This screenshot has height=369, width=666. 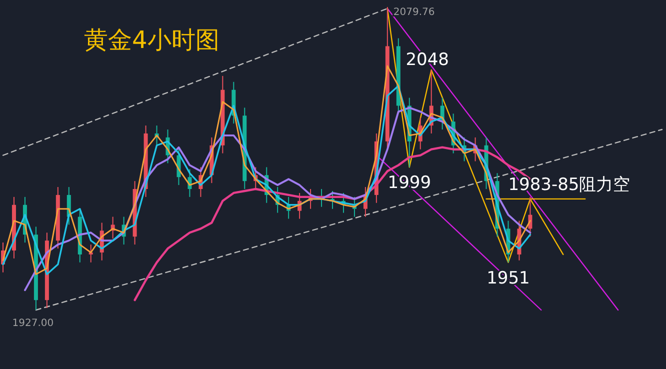 What do you see at coordinates (33, 323) in the screenshot?
I see `annotation: 1927.00` at bounding box center [33, 323].